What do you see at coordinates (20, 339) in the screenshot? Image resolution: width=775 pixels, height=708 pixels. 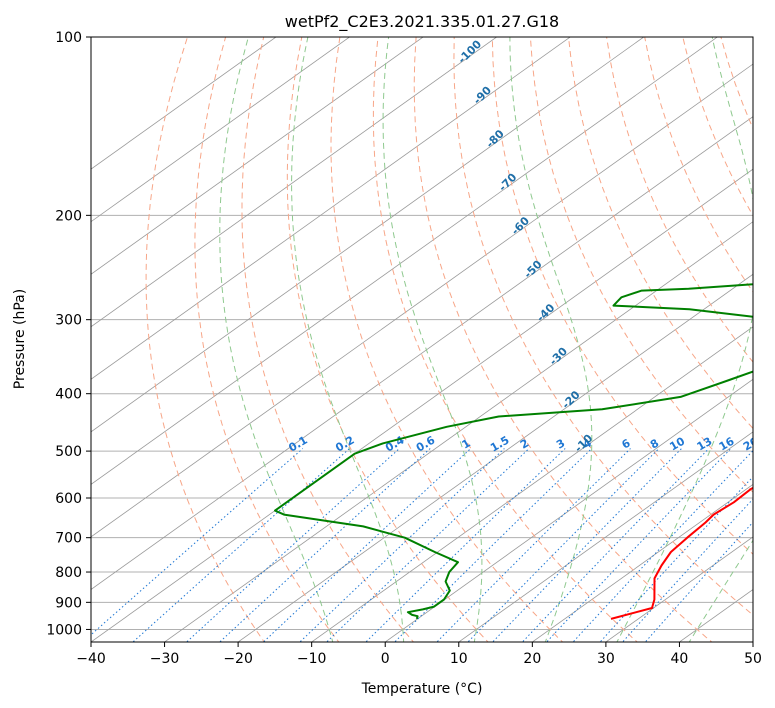 I see `y-axis-title: Pressure (hPa)` at bounding box center [20, 339].